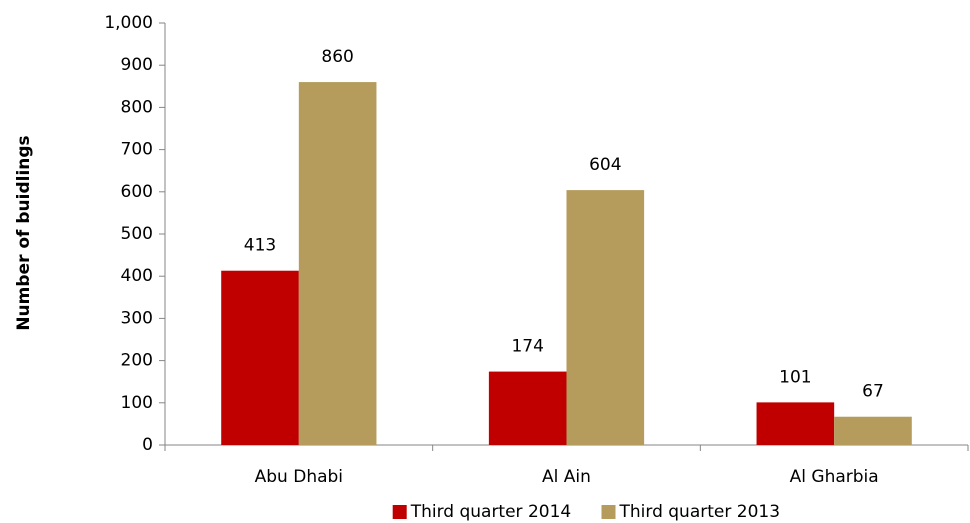 This screenshot has height=523, width=970. I want to click on y-tick-label: 100, so click(137, 403).